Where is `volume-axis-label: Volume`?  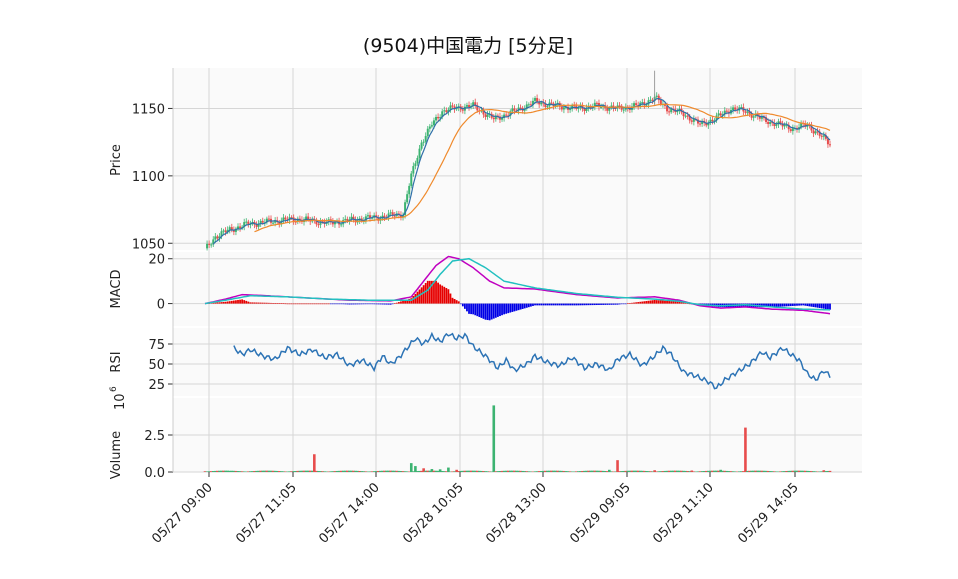
volume-axis-label: Volume is located at coordinates (116, 455).